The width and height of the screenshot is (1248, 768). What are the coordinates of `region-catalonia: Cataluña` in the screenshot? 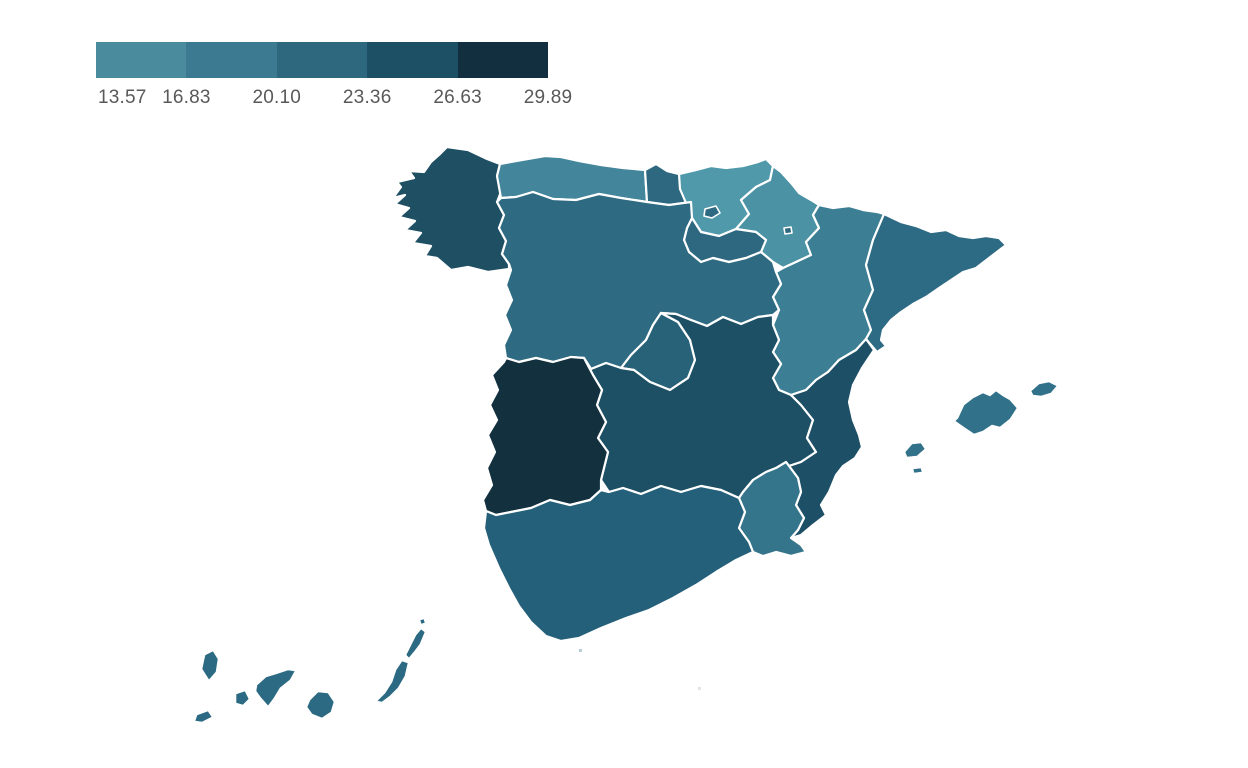 It's located at (935, 283).